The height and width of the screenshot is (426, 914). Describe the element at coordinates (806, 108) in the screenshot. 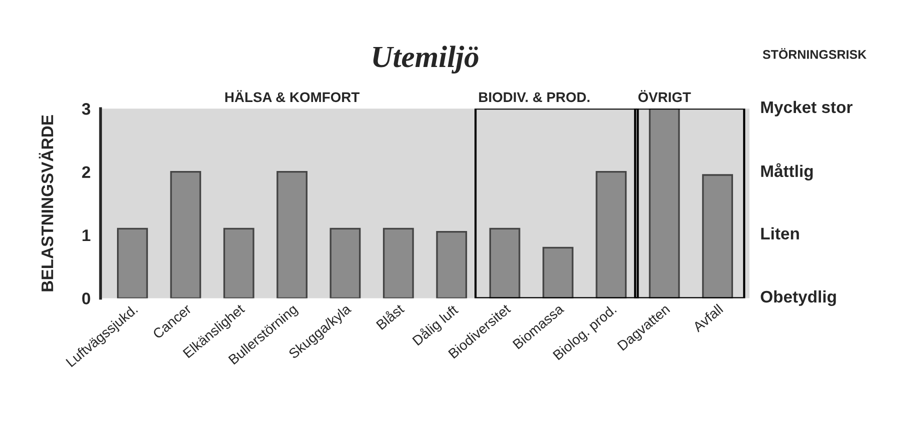

I see `text: Mycket stor` at that location.